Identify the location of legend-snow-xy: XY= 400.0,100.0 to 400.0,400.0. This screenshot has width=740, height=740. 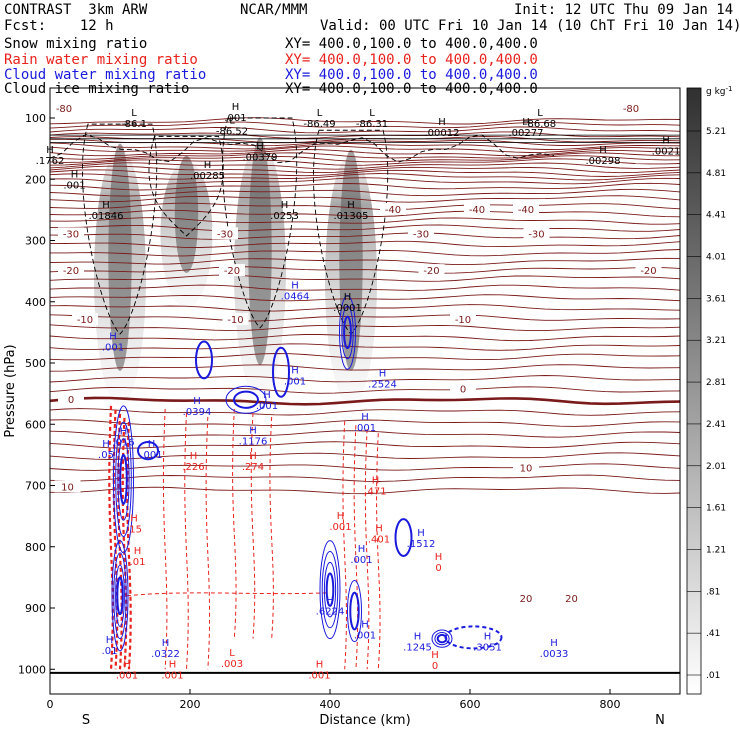
(411, 44).